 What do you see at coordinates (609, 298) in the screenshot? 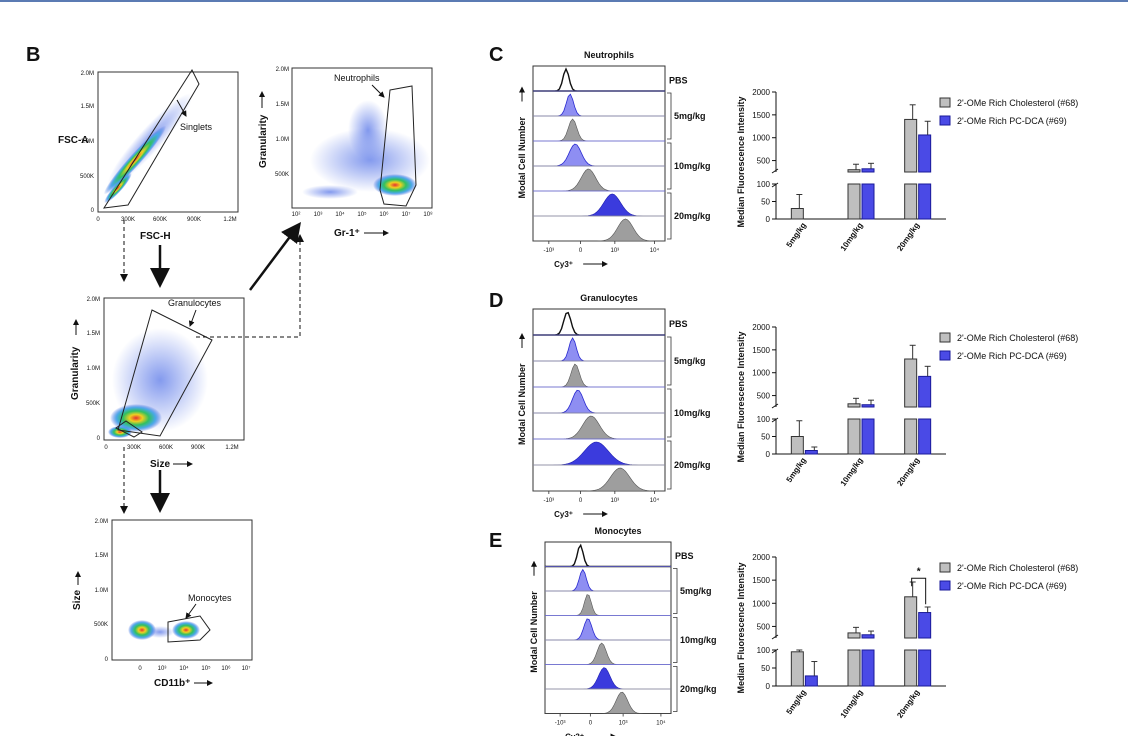
I see `histogram-title: Granulocytes` at bounding box center [609, 298].